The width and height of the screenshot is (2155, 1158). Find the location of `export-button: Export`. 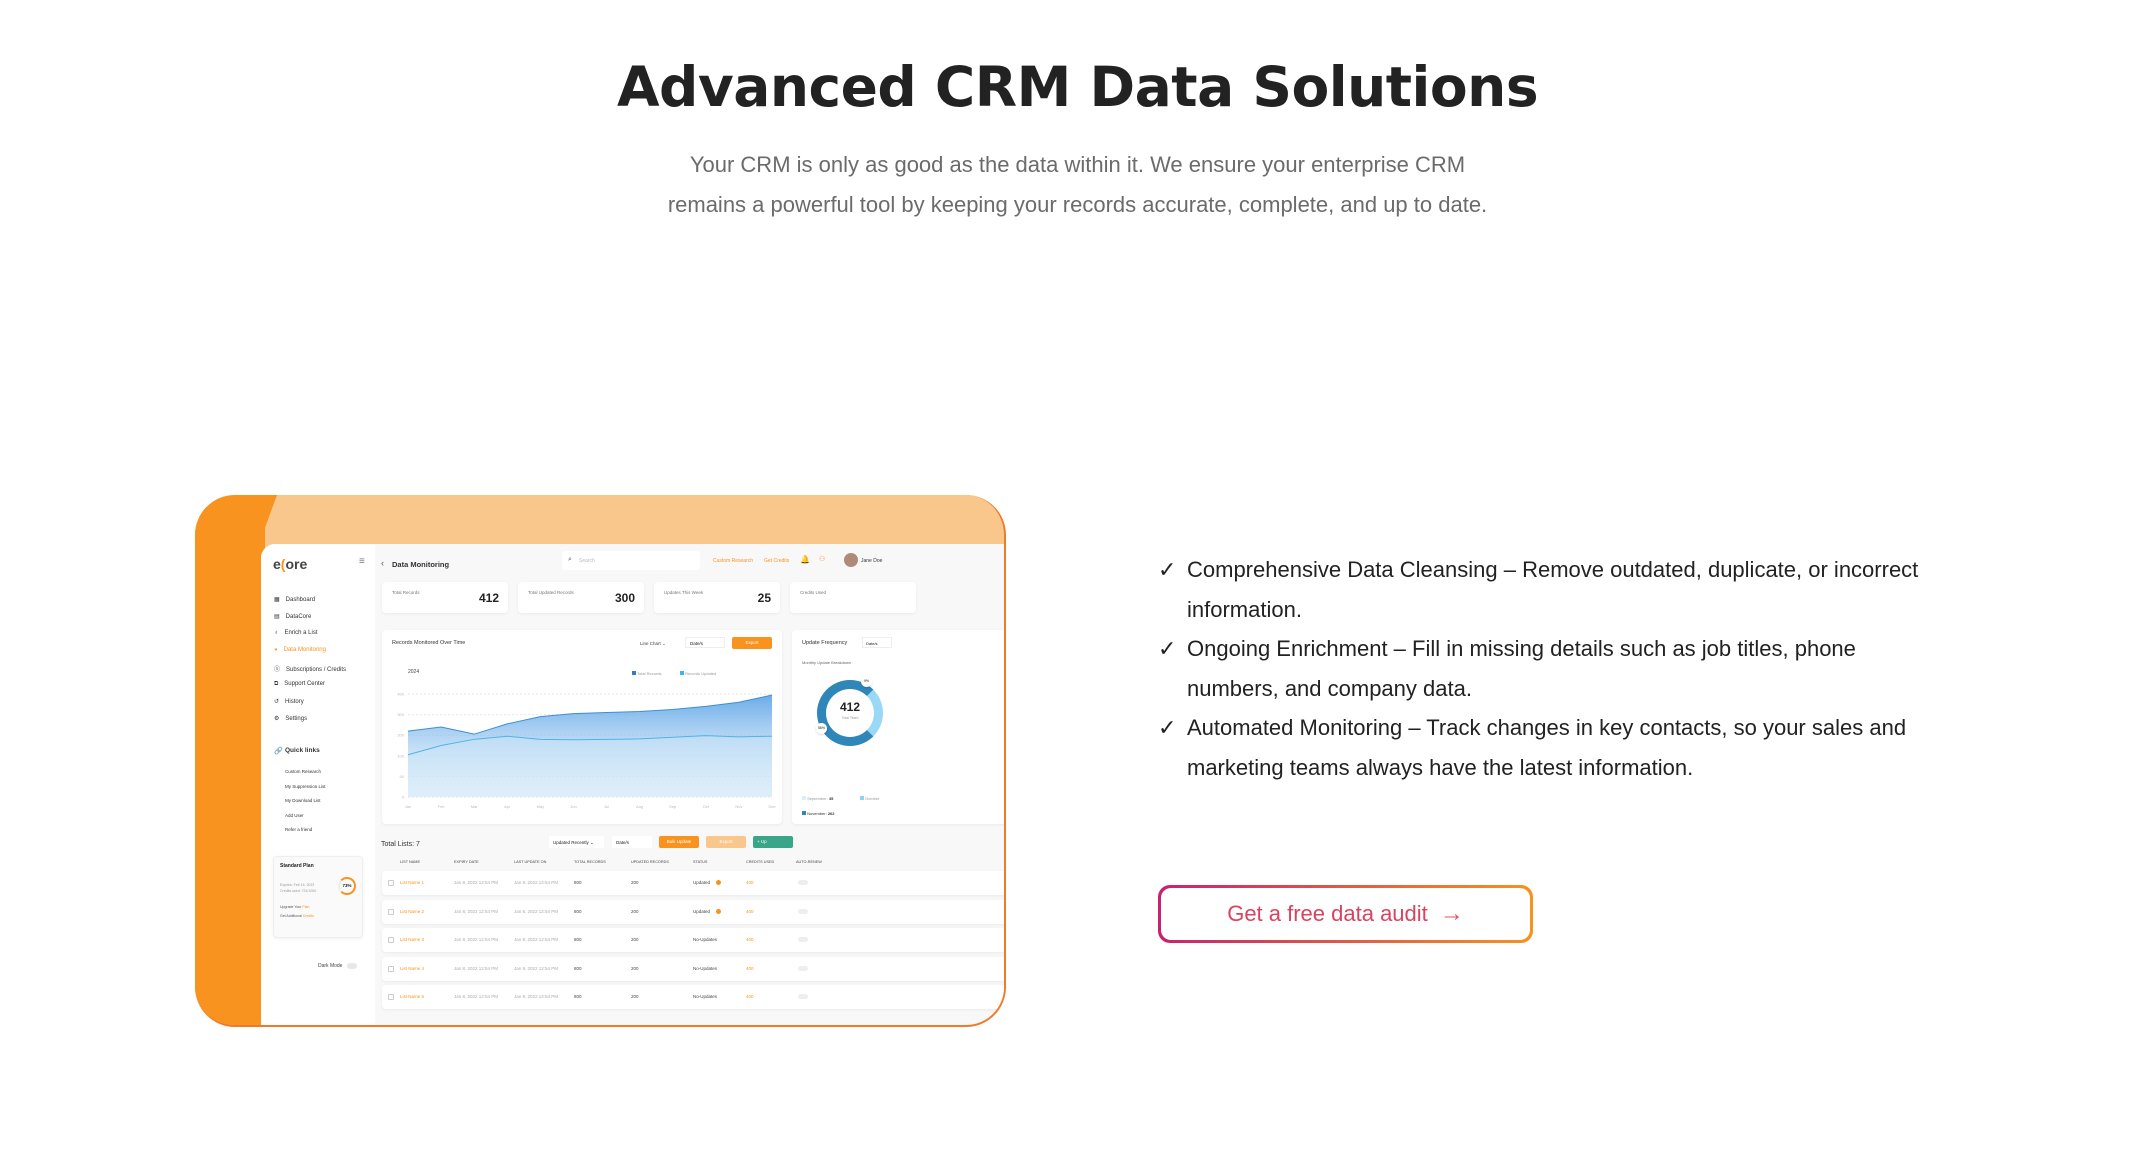

export-button: Export is located at coordinates (752, 643).